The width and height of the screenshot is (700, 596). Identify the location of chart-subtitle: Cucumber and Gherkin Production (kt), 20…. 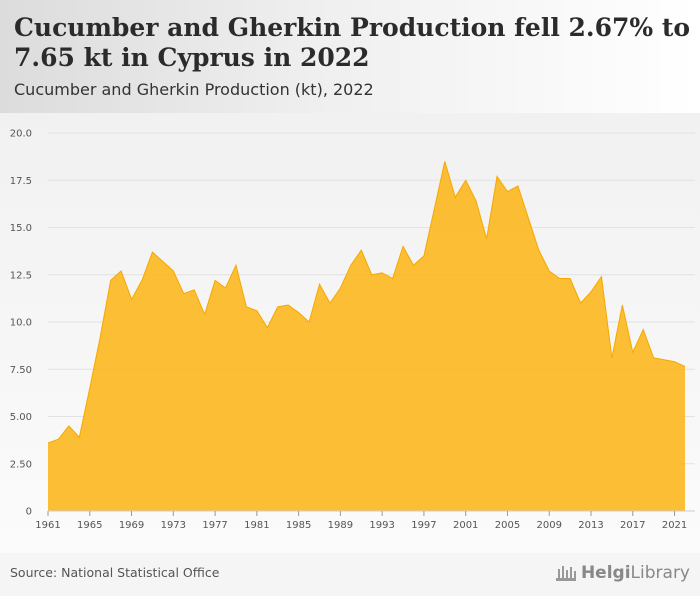
(194, 89).